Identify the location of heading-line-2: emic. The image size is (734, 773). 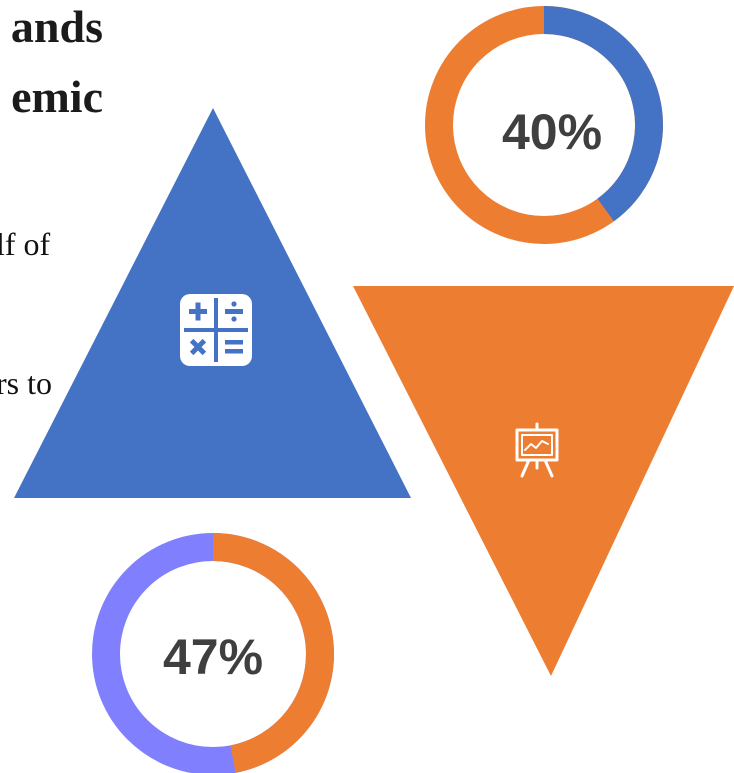
(57, 96).